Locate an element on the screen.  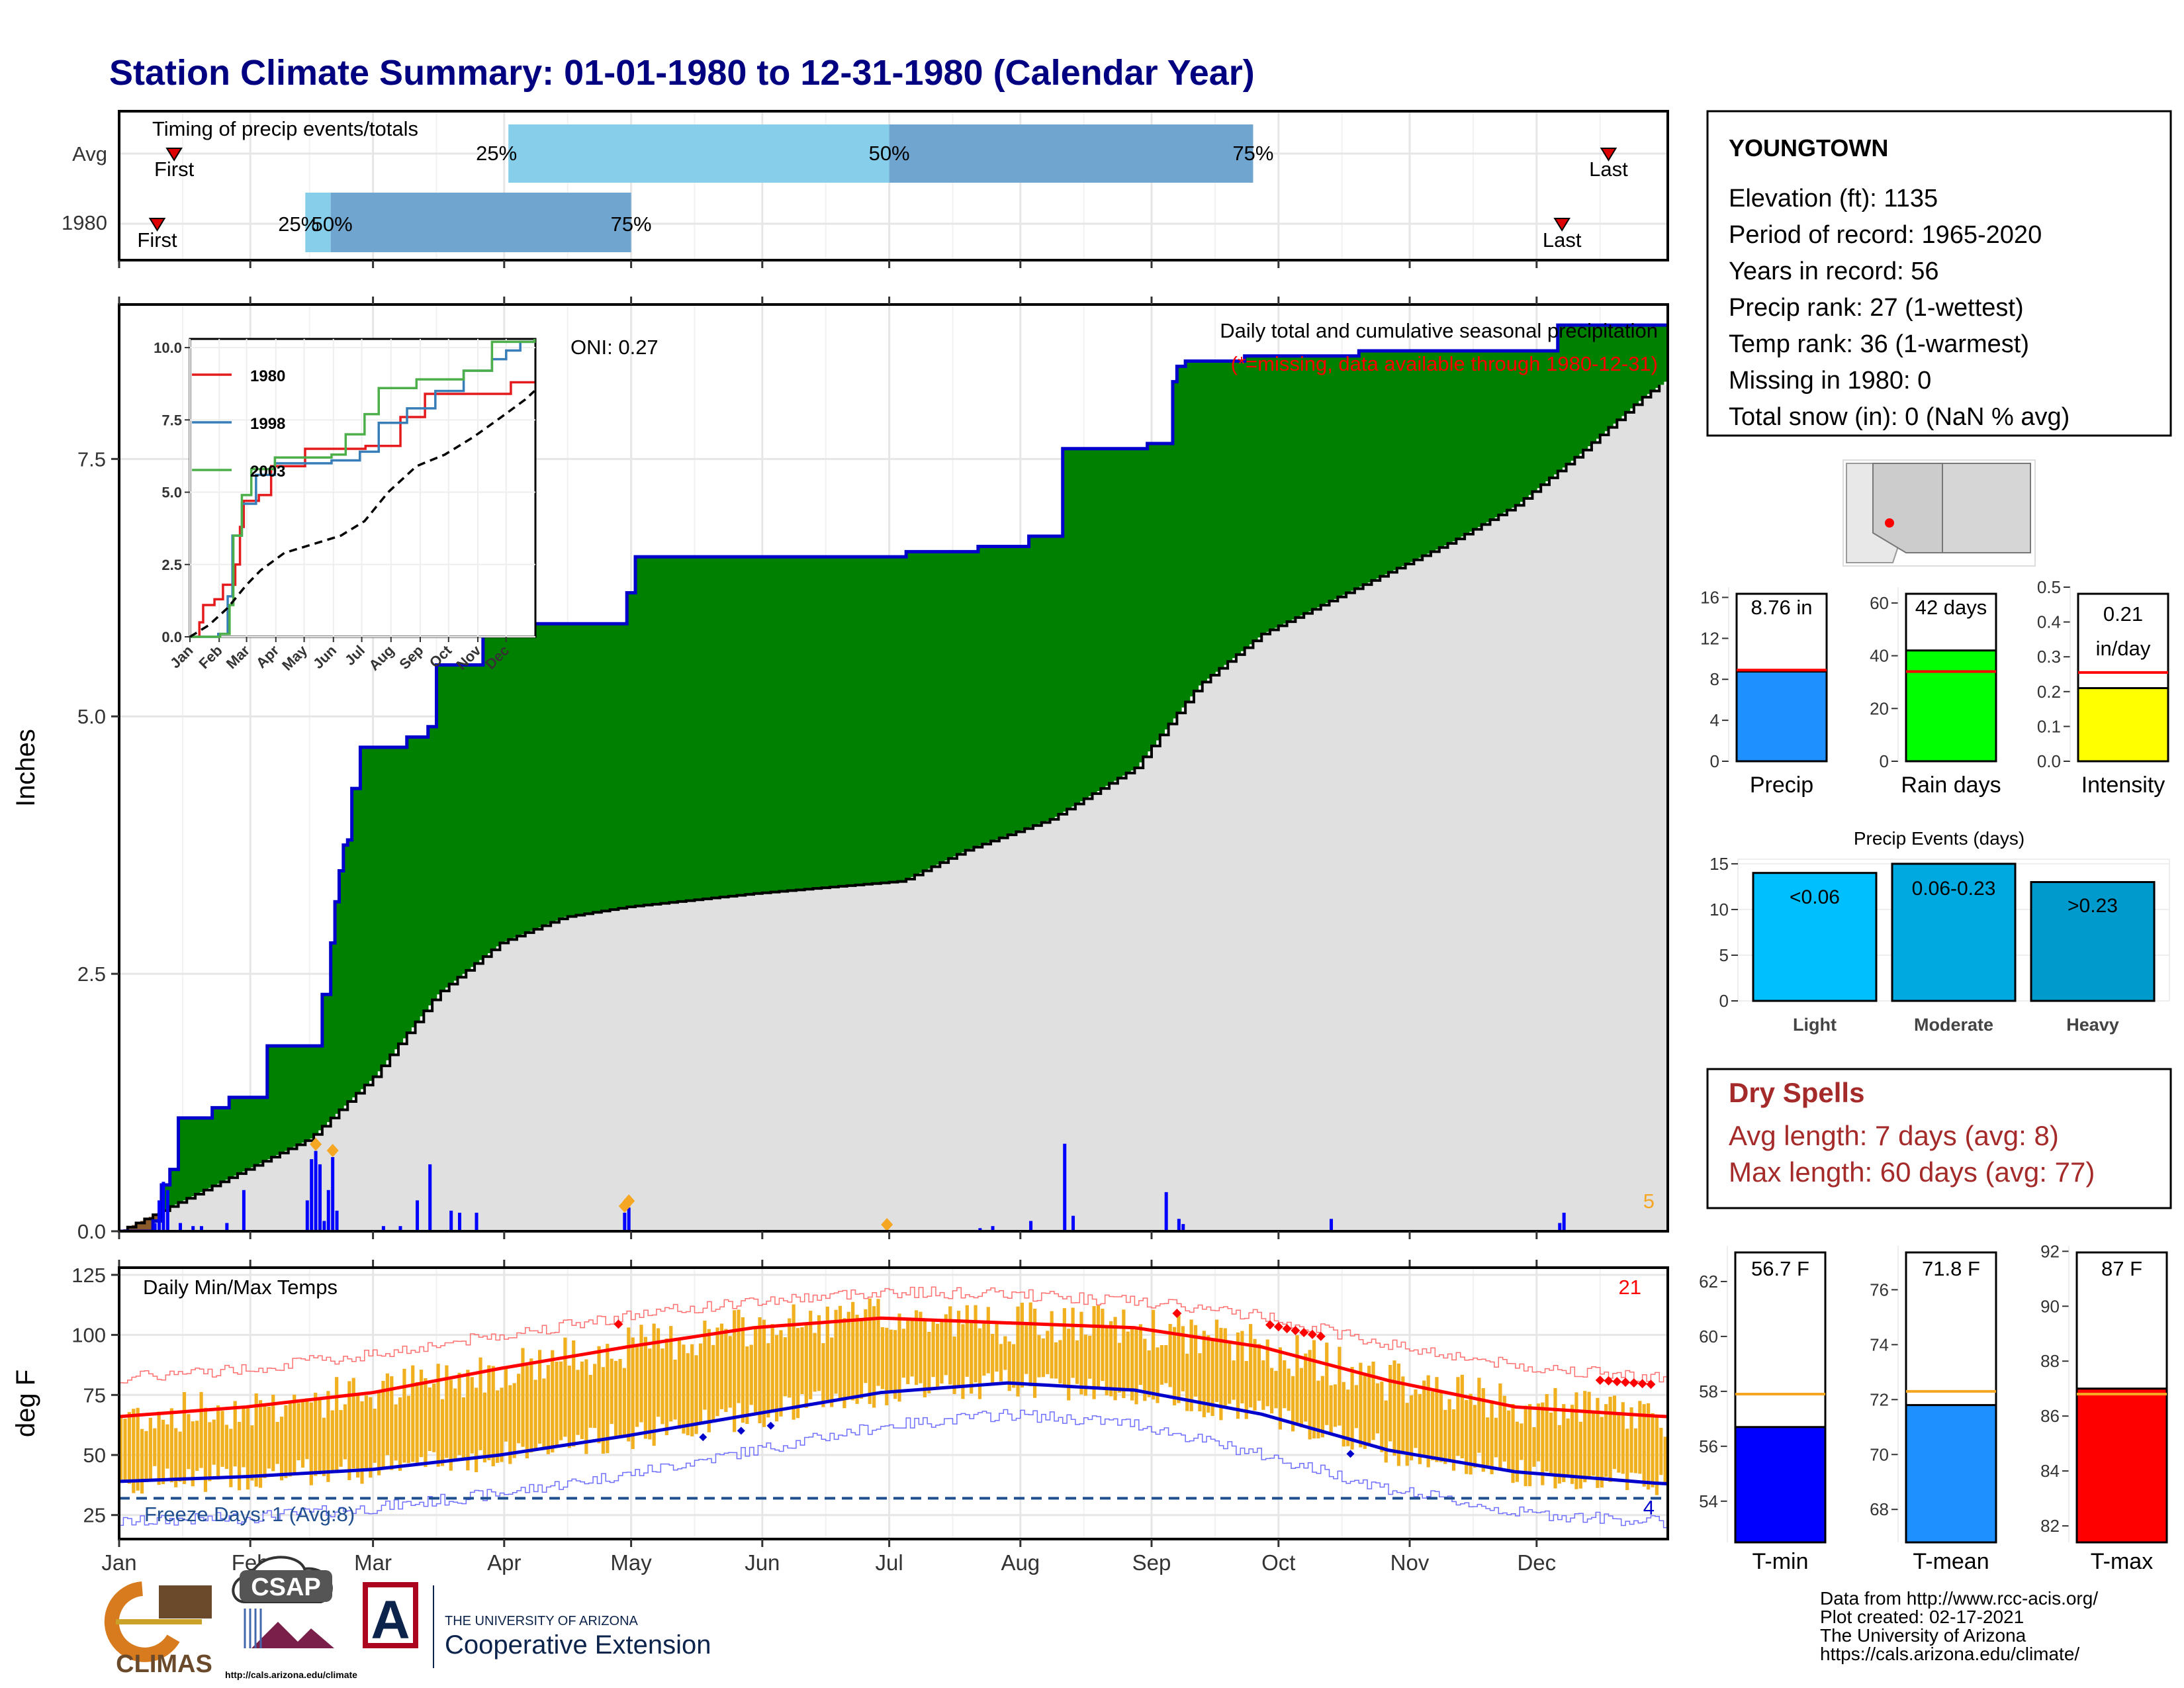
season-precip-caption: Precip is located at coordinates (1781, 785).